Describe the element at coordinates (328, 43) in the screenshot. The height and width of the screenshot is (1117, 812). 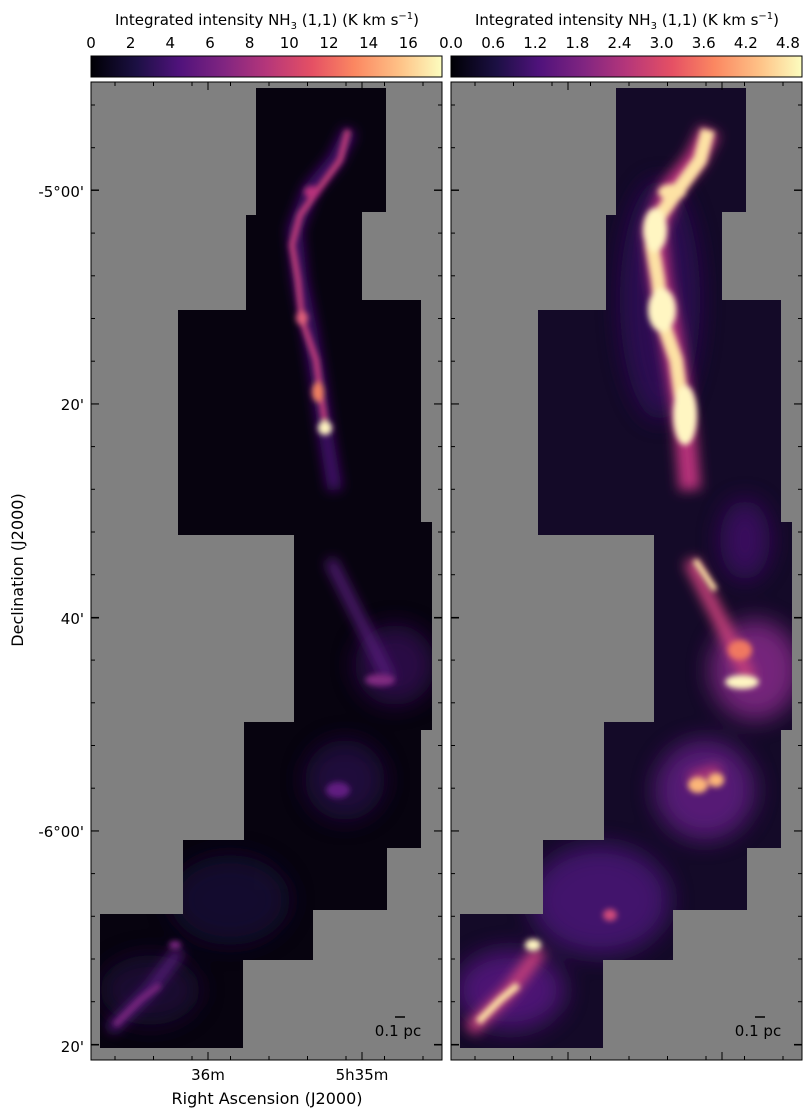
I see `colorbar-tick-label: 12` at that location.